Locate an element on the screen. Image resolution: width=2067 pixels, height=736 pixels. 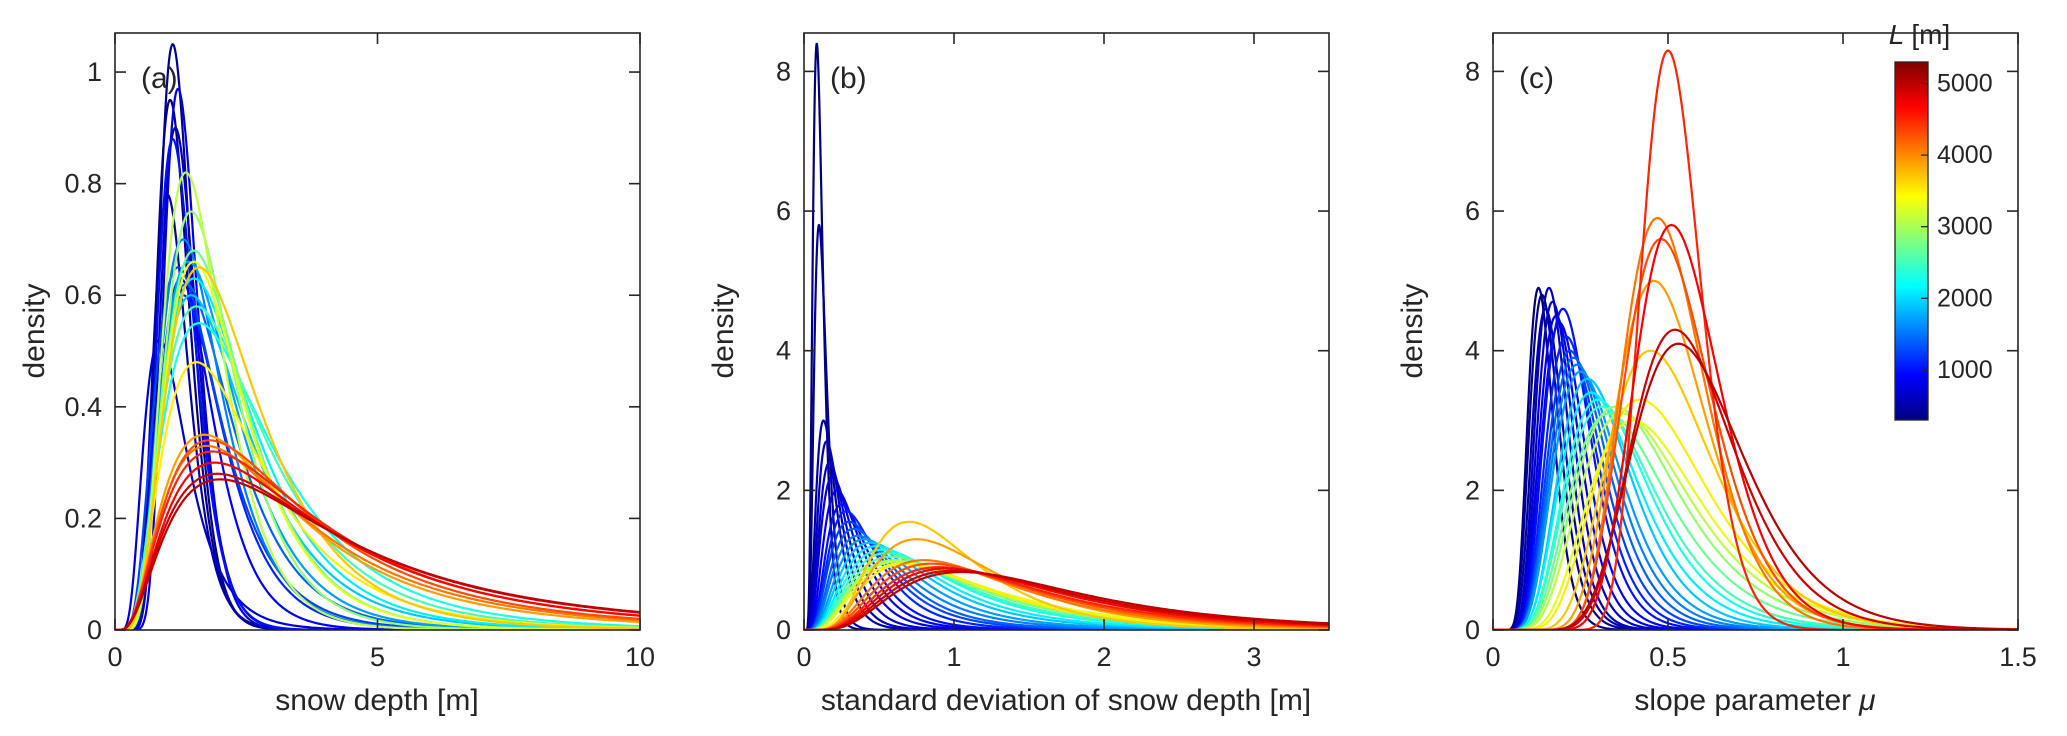
panel-c-xlabel: slope parameter μ is located at coordinates (1754, 700).